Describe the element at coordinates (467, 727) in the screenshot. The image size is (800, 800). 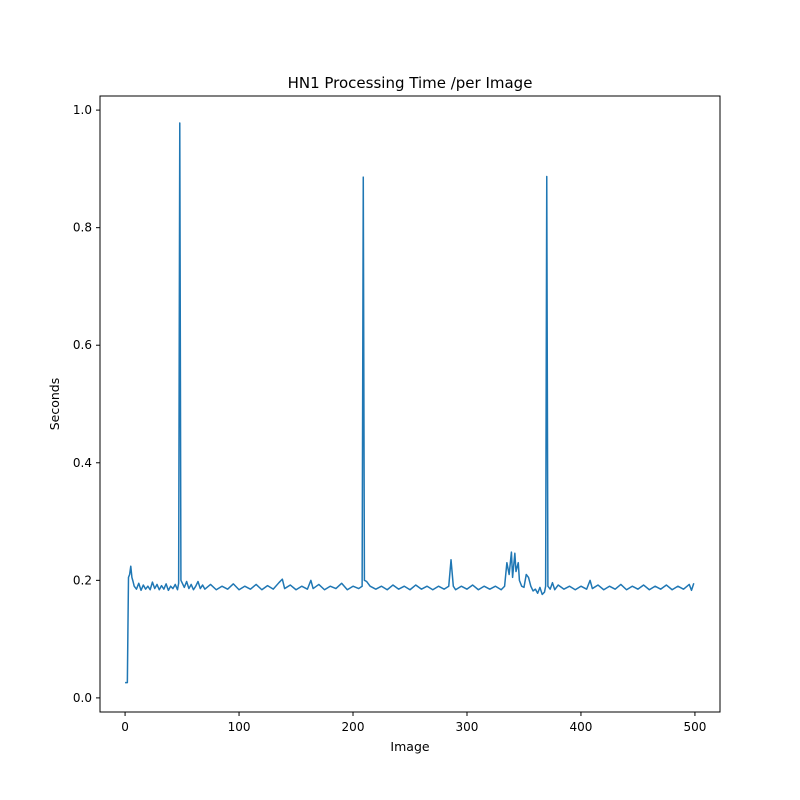
I see `x-tick-label: 300` at that location.